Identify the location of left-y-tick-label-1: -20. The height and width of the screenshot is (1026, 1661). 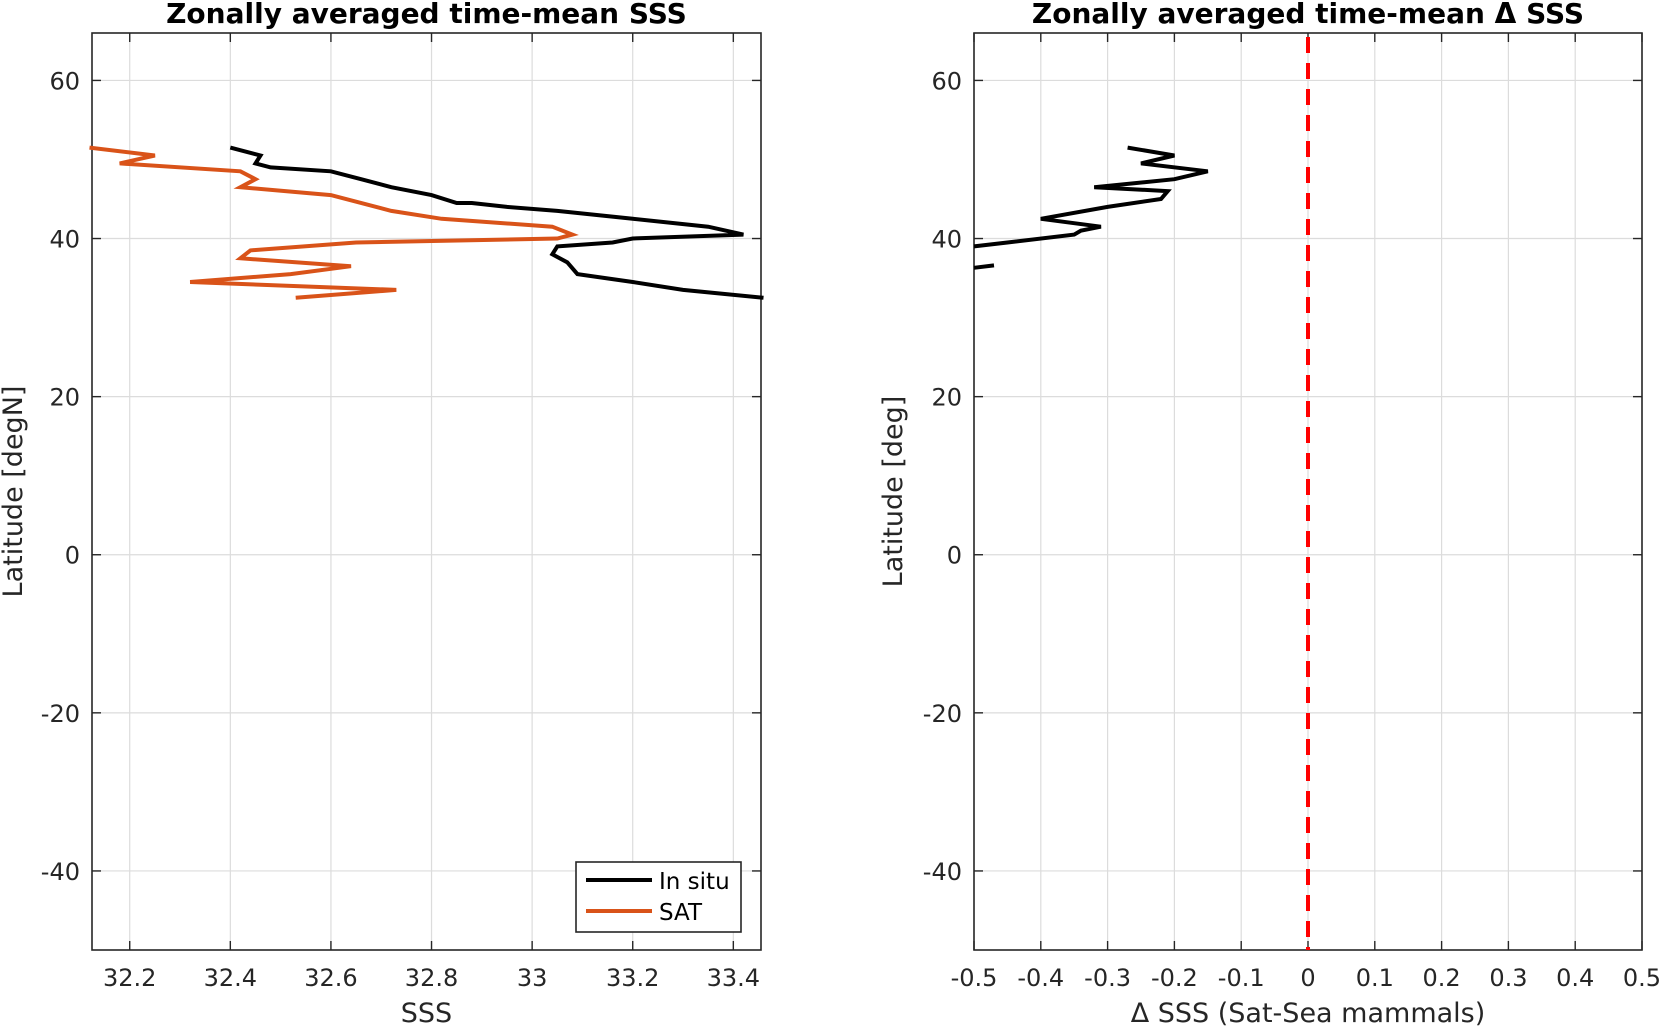
(60, 714).